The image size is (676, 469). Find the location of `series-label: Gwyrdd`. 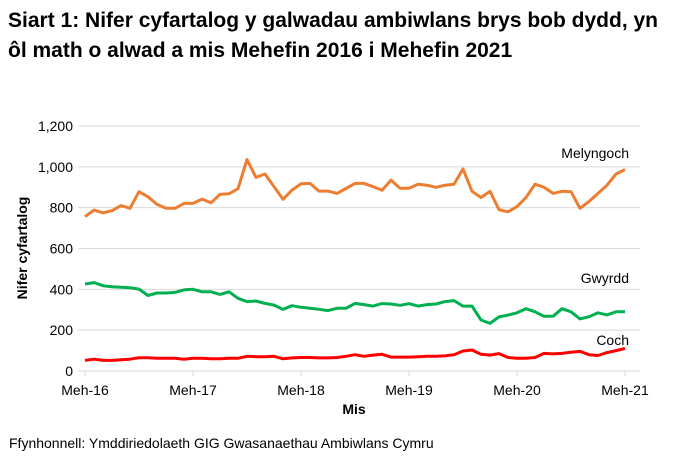

series-label: Gwyrdd is located at coordinates (605, 278).